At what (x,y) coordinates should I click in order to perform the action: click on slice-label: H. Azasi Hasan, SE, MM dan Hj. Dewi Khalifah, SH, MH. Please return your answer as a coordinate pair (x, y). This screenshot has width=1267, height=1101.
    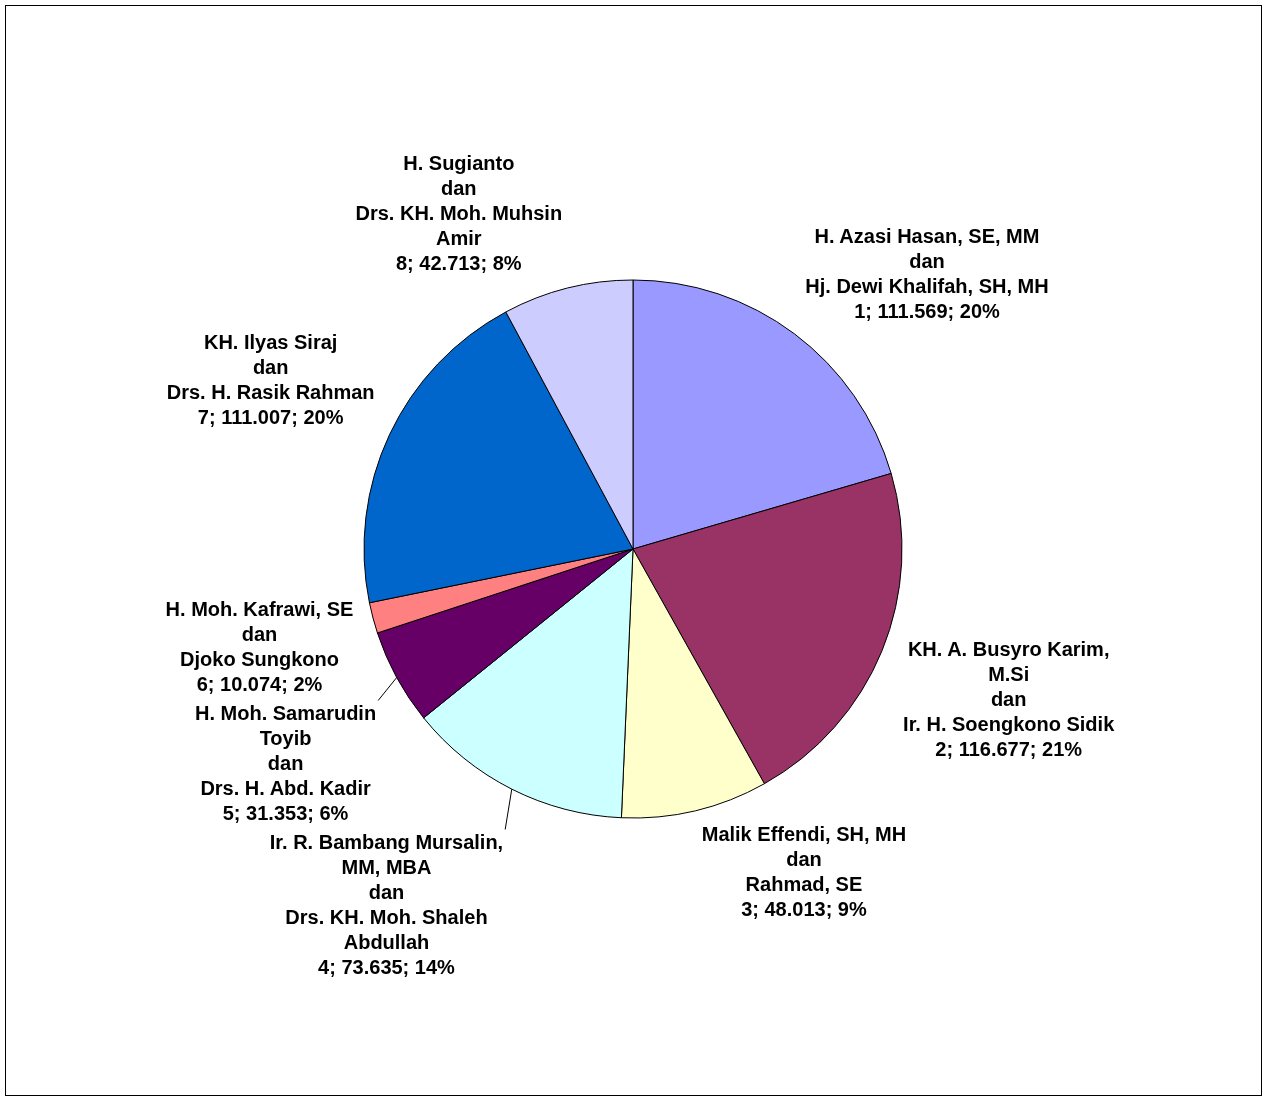
    Looking at the image, I should click on (927, 261).